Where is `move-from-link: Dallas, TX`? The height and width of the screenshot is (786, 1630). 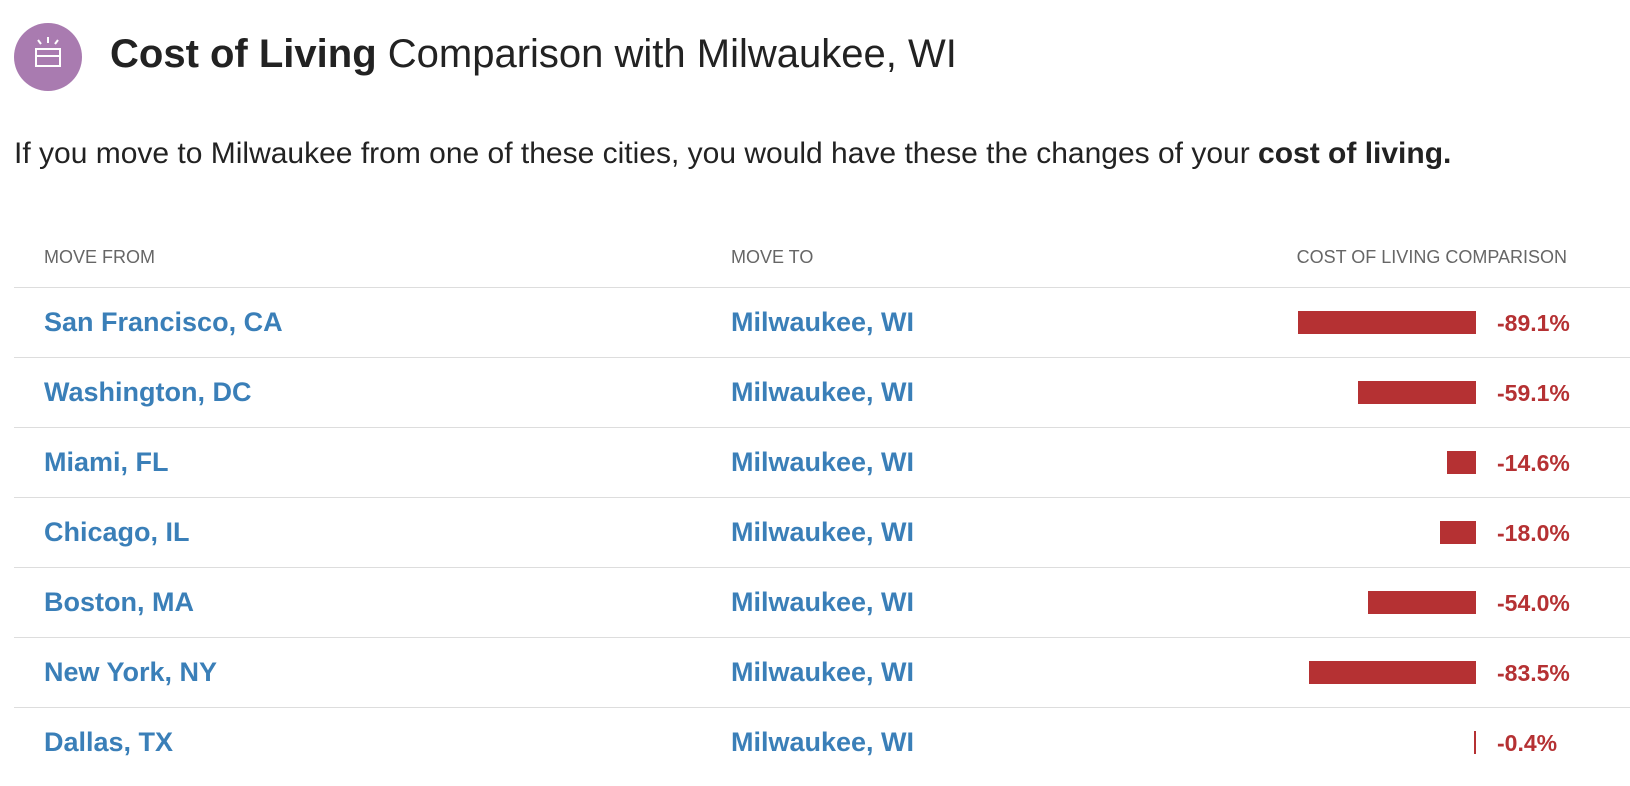
move-from-link: Dallas, TX is located at coordinates (109, 742).